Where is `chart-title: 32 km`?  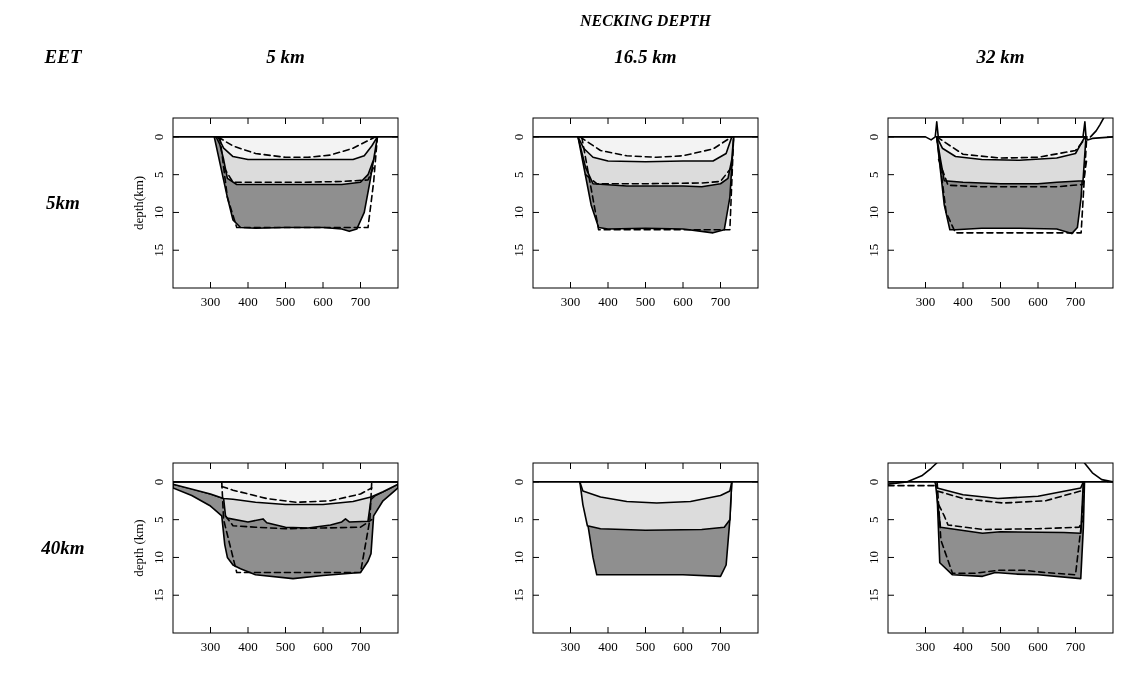
chart-title: 32 km is located at coordinates (1000, 56).